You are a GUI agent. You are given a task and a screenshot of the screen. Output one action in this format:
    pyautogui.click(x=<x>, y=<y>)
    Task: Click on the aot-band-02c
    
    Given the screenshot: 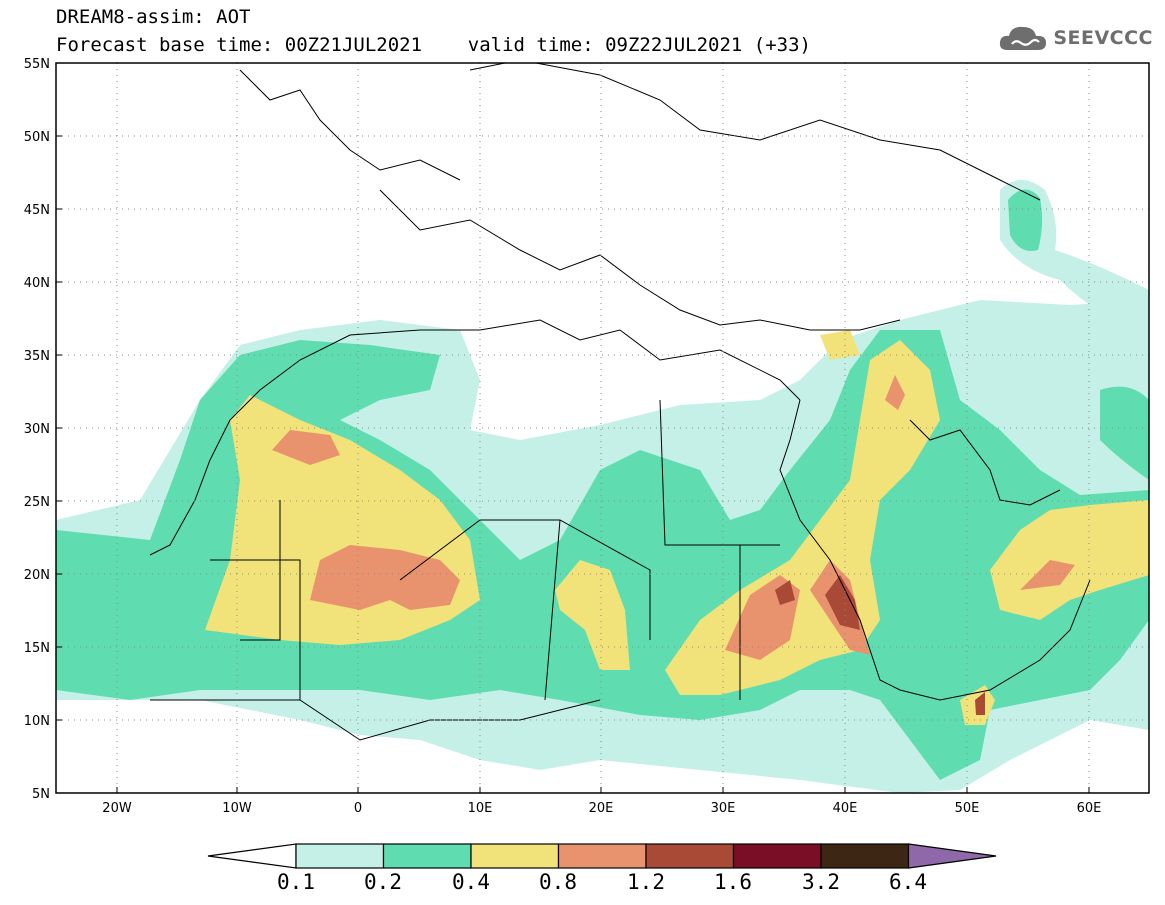 What is the action you would take?
    pyautogui.click(x=1124, y=433)
    